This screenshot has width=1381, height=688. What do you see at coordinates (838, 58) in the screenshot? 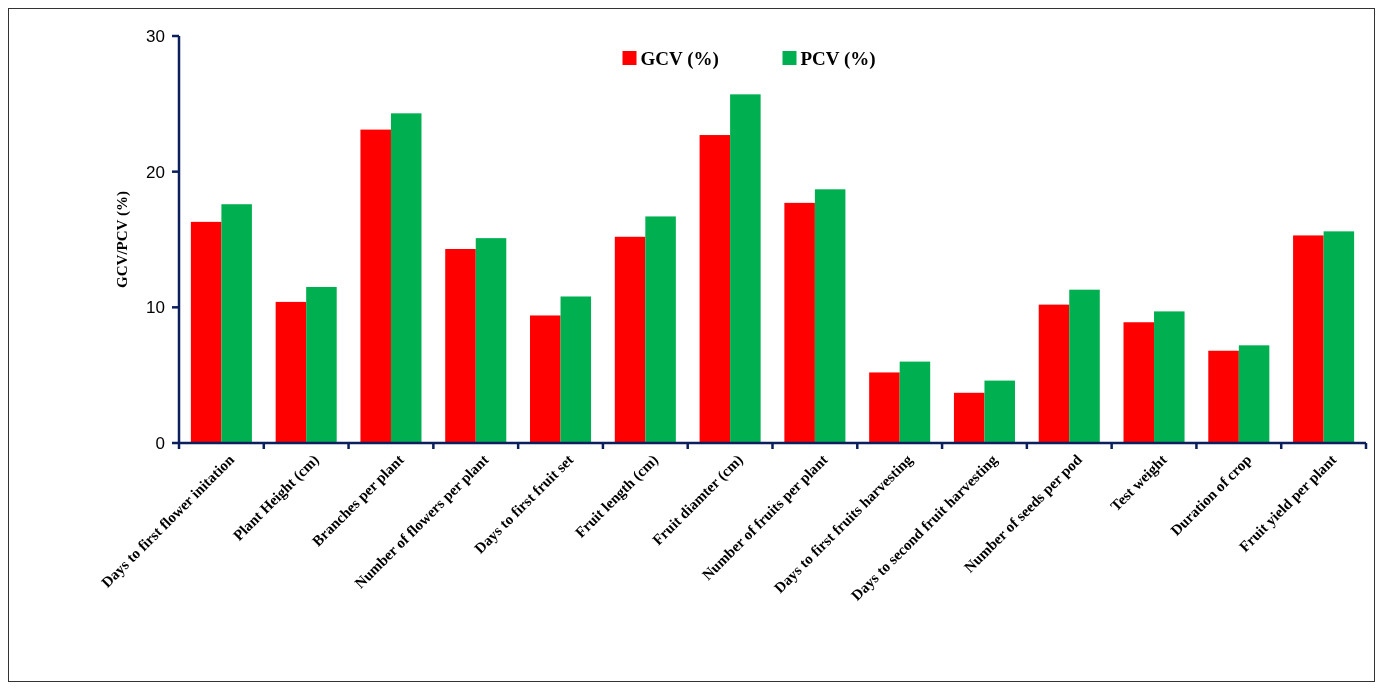
I see `legend-label: PCV (%)` at bounding box center [838, 58].